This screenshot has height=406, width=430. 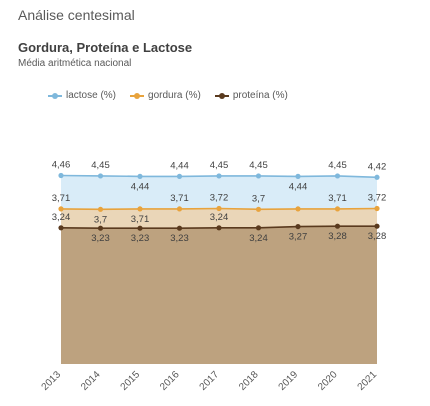 I want to click on data-labels-proteina: 3,24 3,23 3,23 3,23 3,24 3,24 3,27 3,28 3,28, so click(x=219, y=228).